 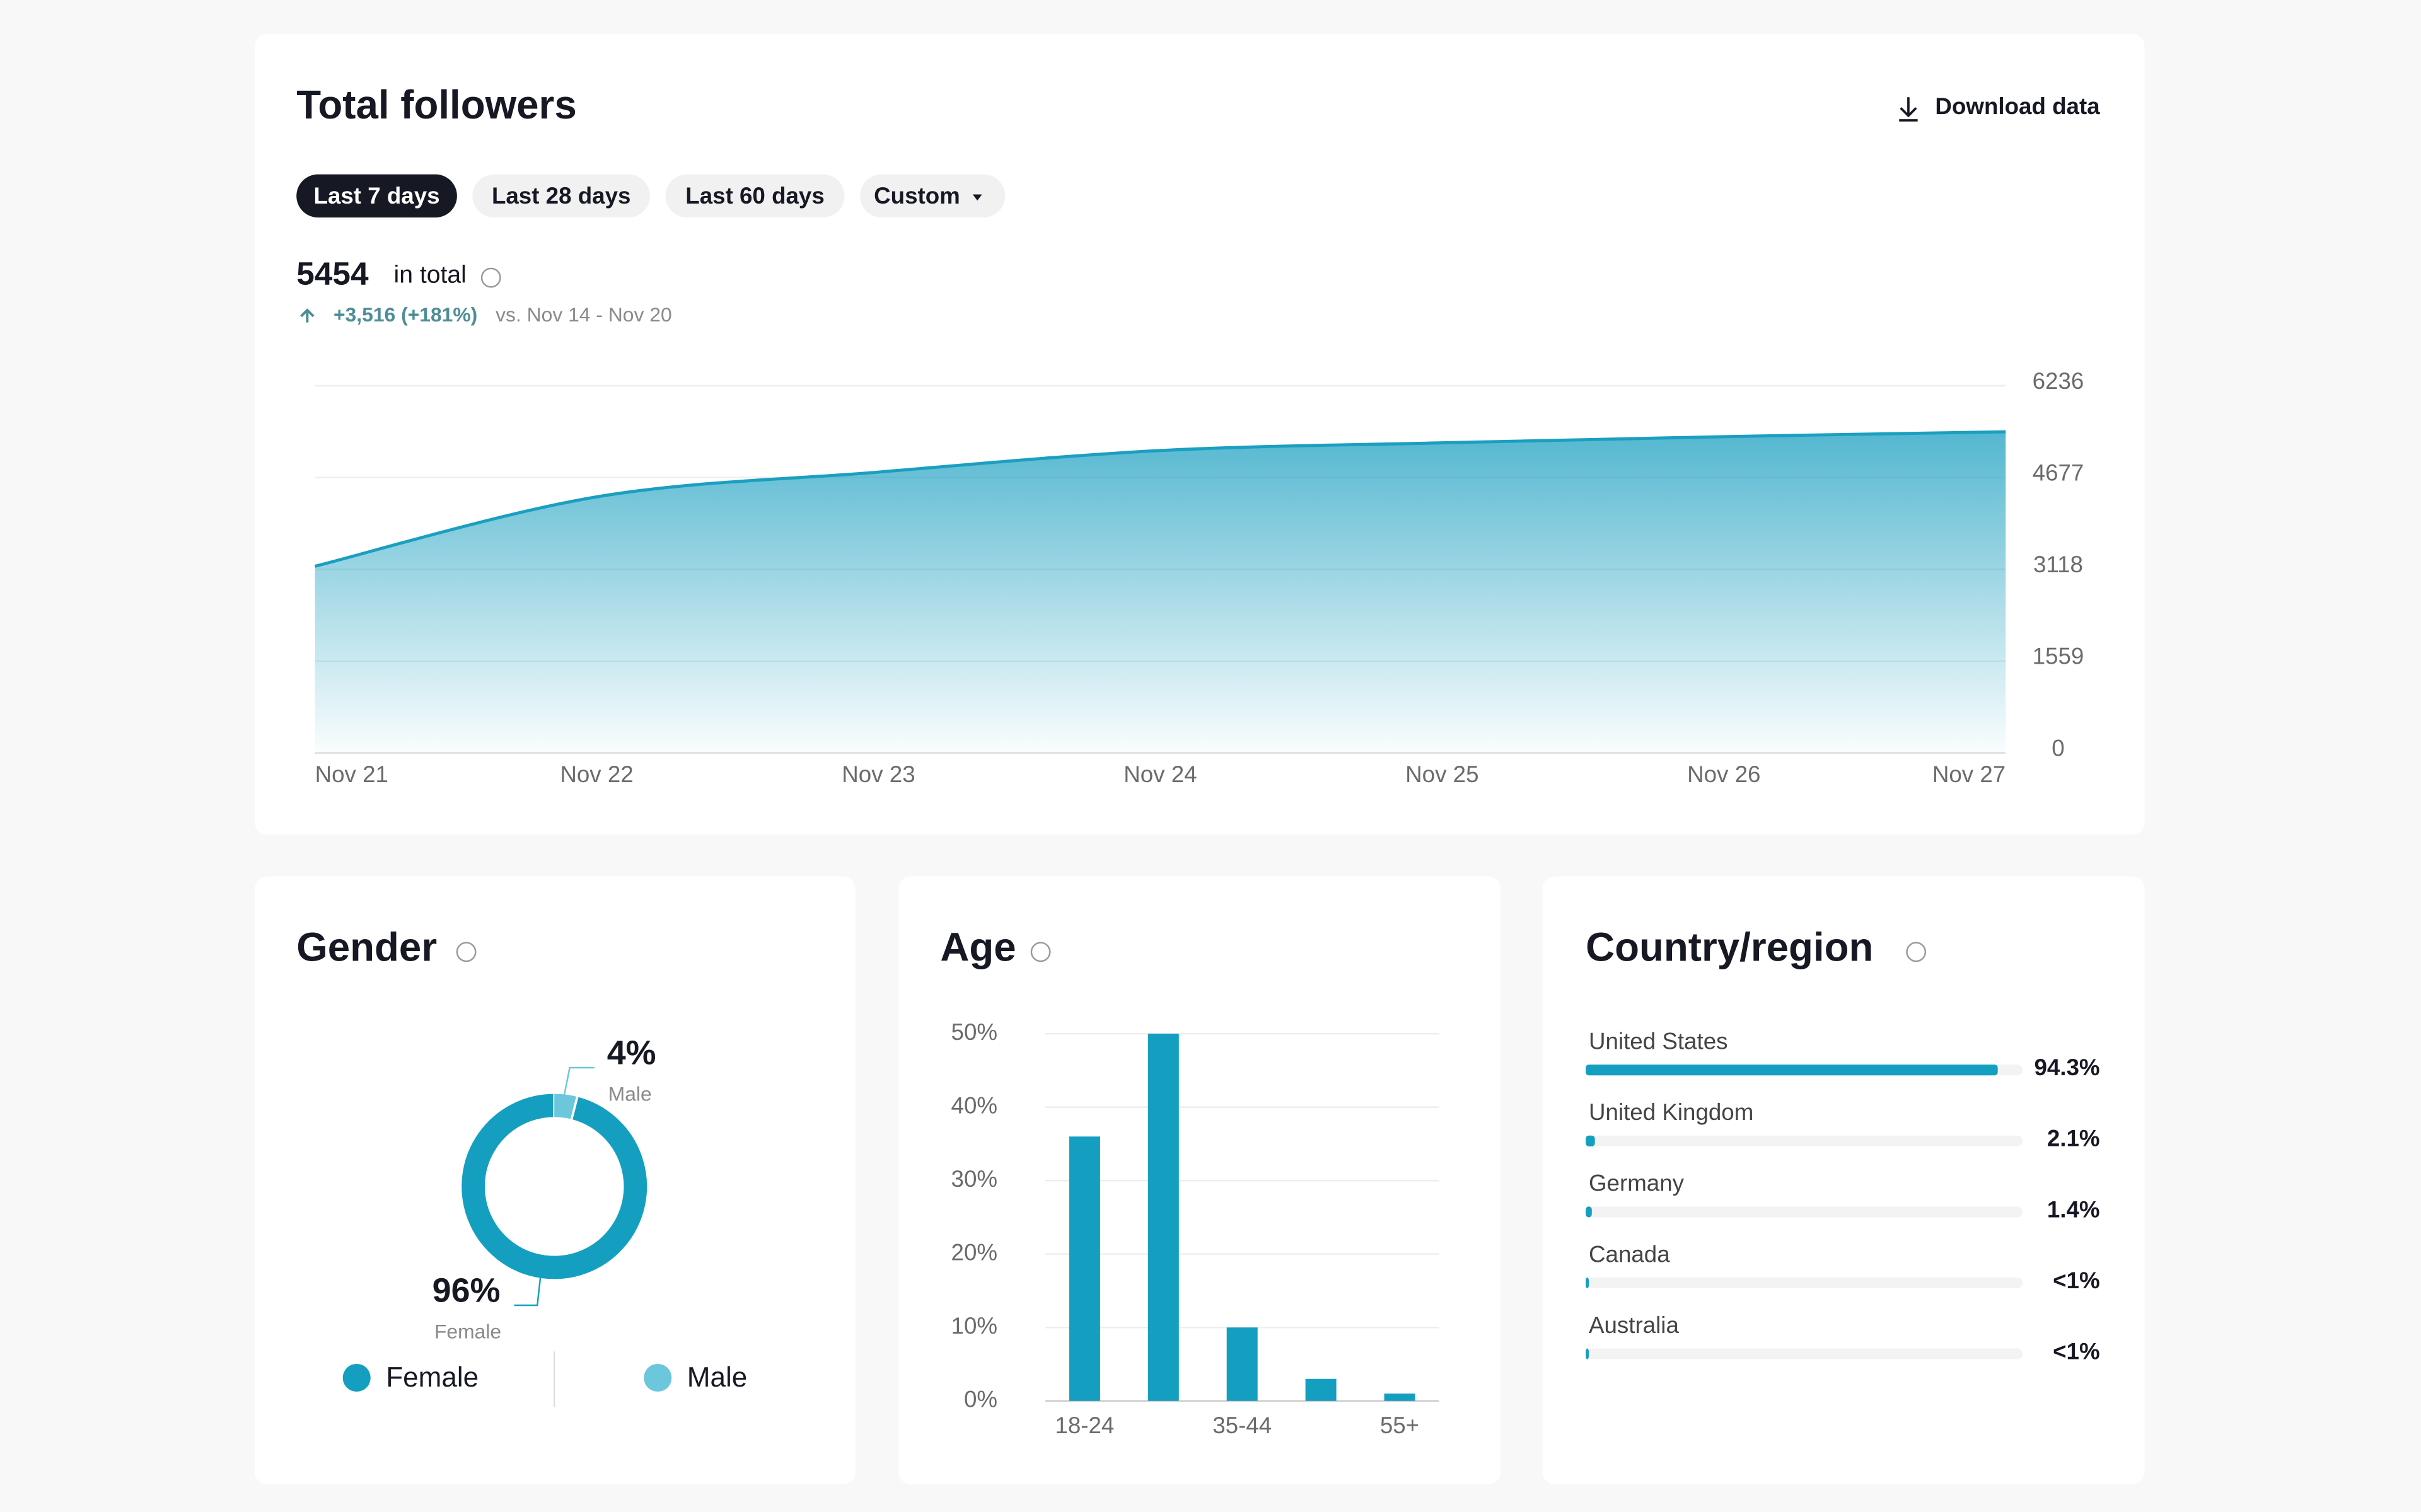 What do you see at coordinates (1160, 592) in the screenshot?
I see `area` at bounding box center [1160, 592].